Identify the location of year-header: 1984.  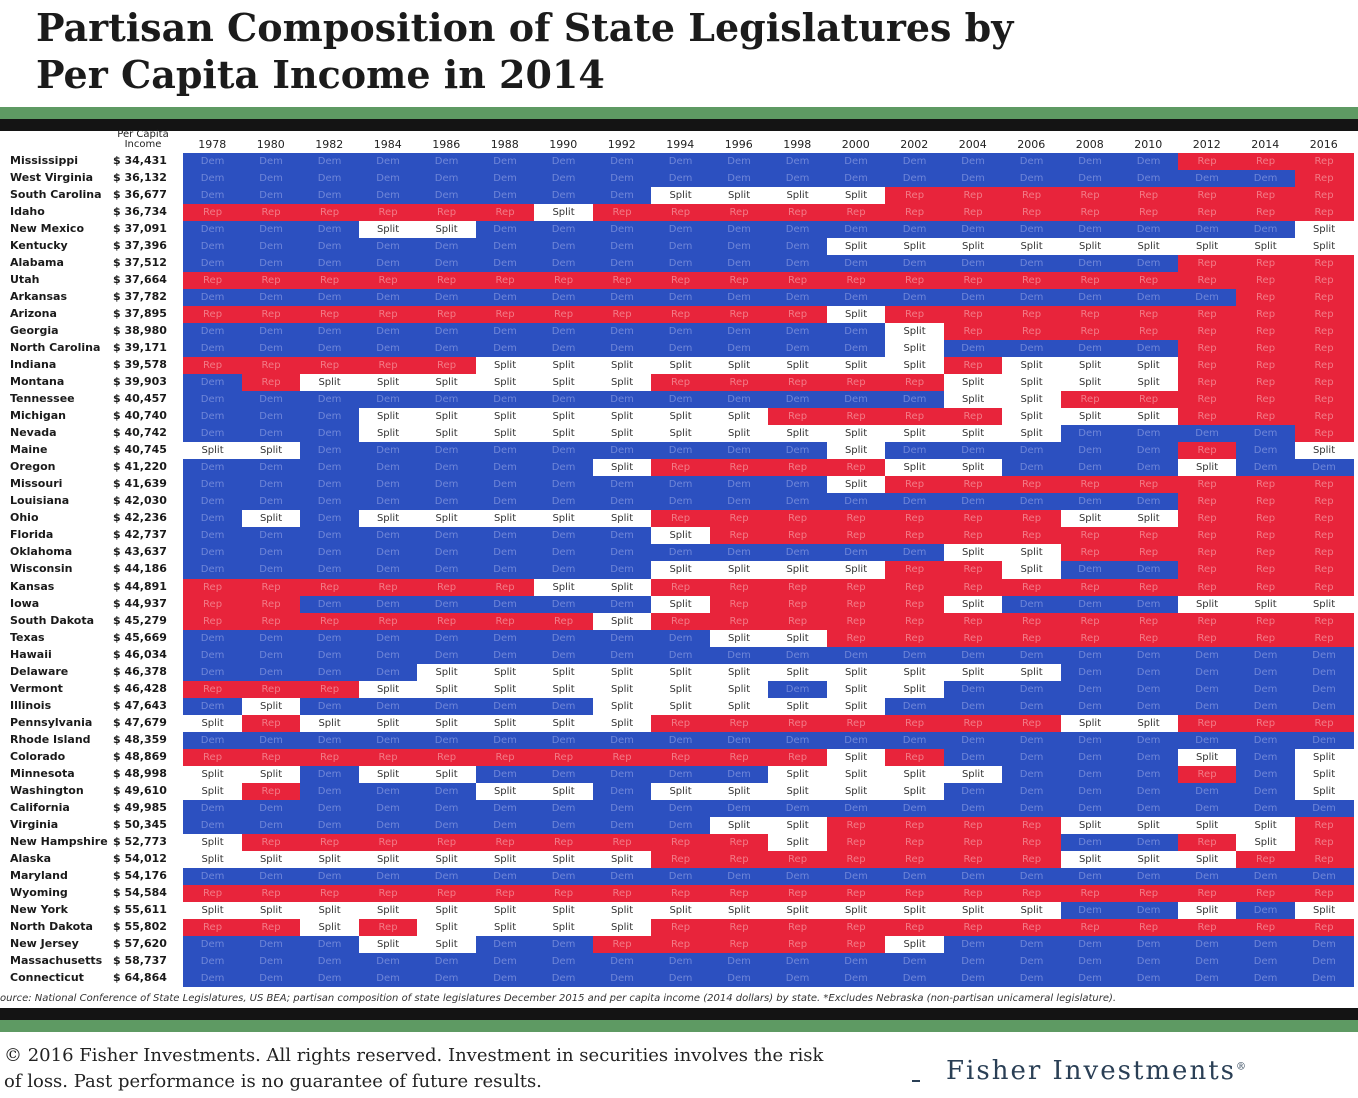
(387, 144).